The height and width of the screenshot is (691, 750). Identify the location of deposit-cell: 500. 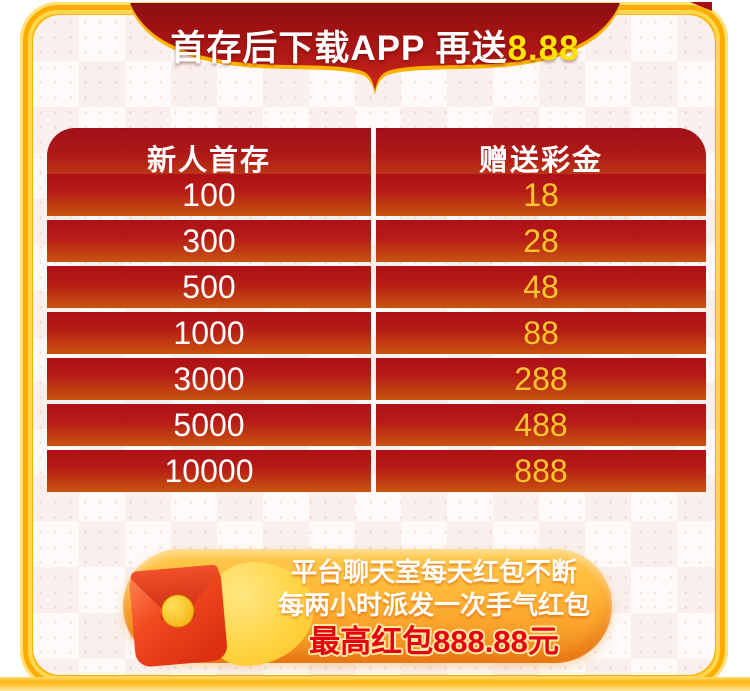
(209, 287).